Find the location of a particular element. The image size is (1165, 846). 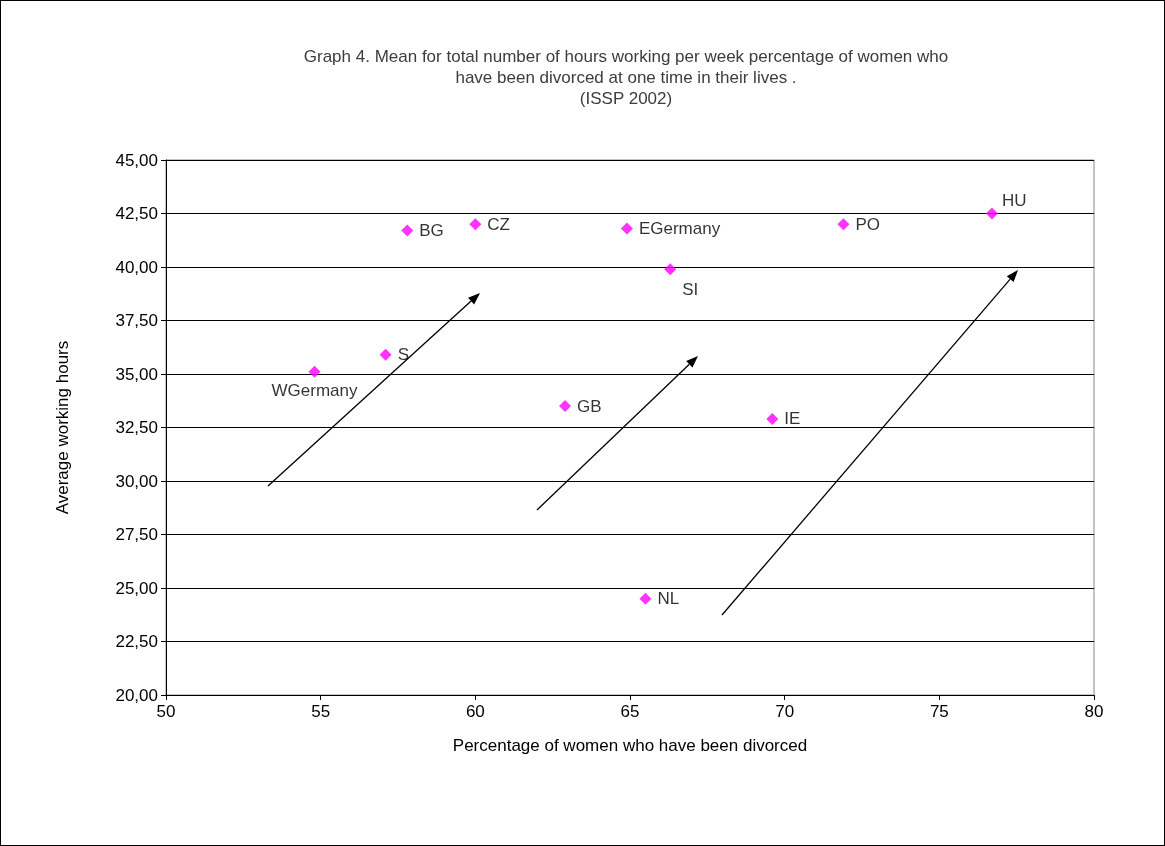

x-tick-label: 55 is located at coordinates (321, 711).